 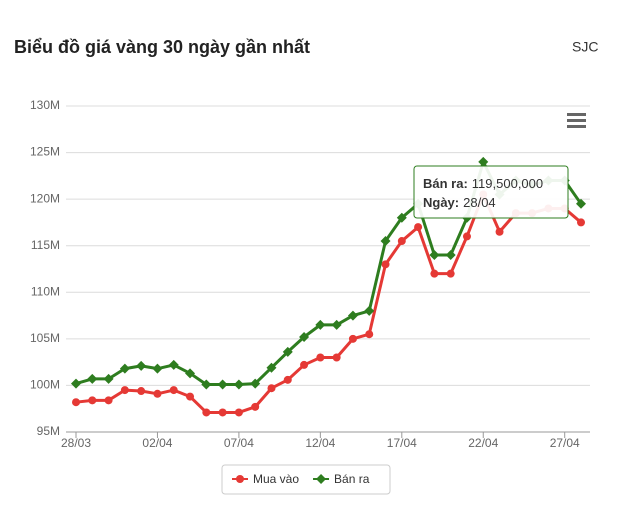 I want to click on tooltip-box, so click(x=491, y=192).